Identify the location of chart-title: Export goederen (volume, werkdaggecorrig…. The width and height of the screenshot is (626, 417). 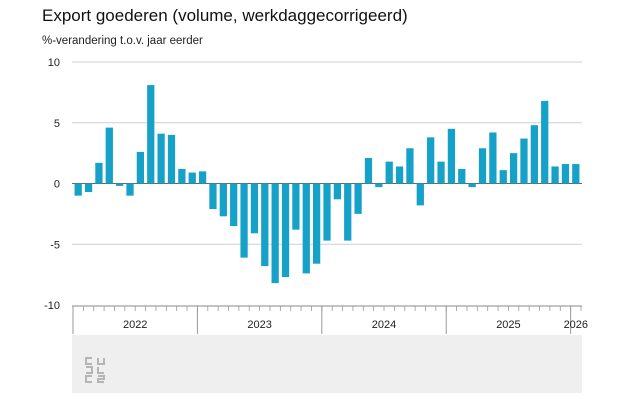
(225, 15).